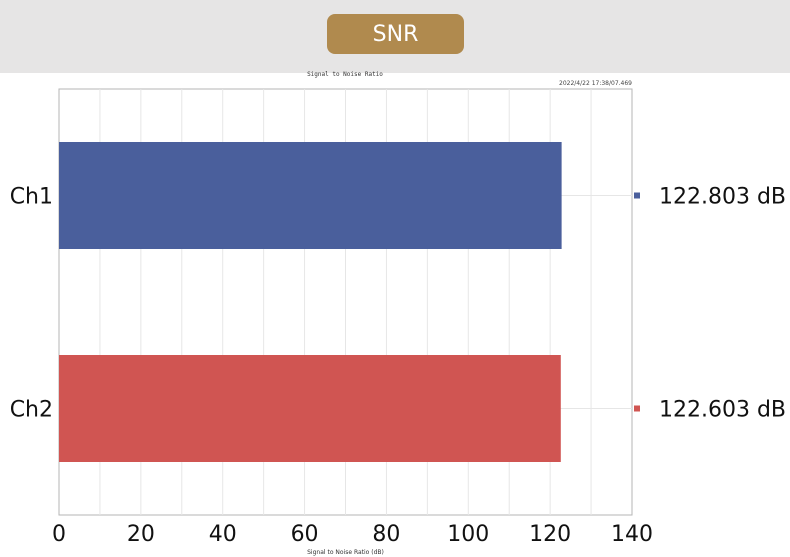 The height and width of the screenshot is (557, 790). What do you see at coordinates (310, 408) in the screenshot?
I see `bar-ch2` at bounding box center [310, 408].